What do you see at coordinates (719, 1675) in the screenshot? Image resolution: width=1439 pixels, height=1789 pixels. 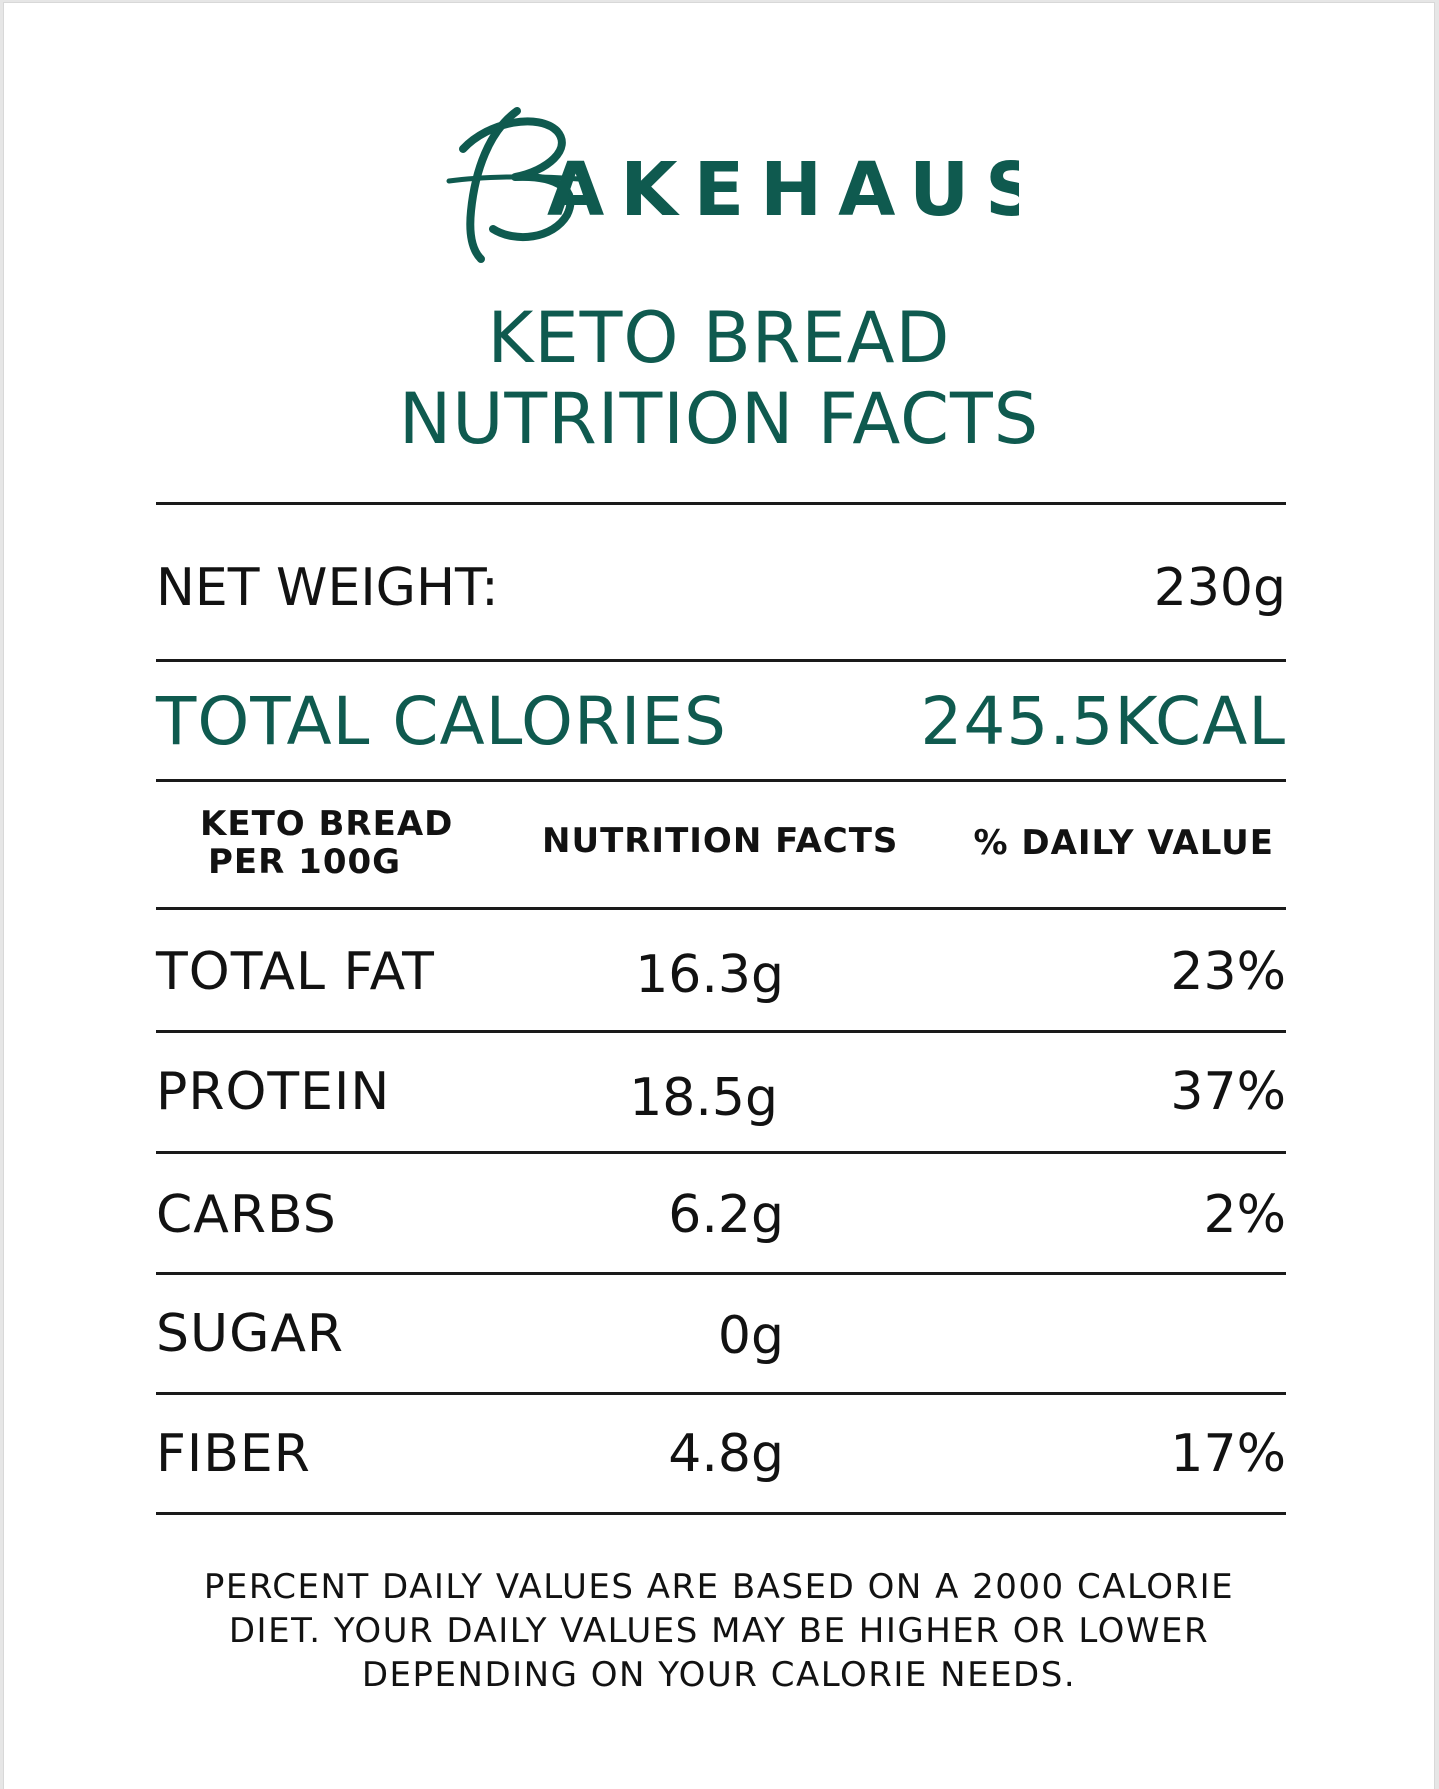 I see `footnote-line3: DEPENDING ON YOUR CALORIE NEEDS.` at bounding box center [719, 1675].